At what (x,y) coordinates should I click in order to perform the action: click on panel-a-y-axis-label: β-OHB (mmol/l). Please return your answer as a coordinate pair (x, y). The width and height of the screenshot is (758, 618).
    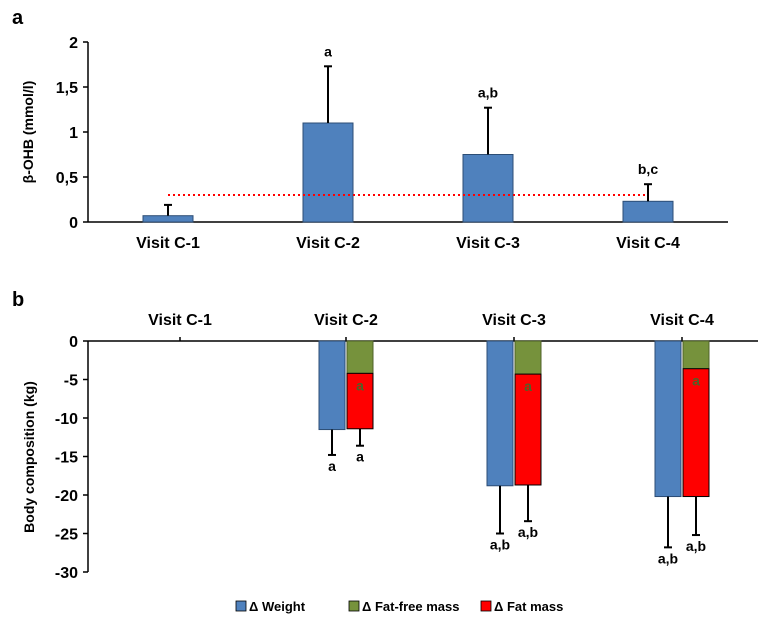
    Looking at the image, I should click on (28, 132).